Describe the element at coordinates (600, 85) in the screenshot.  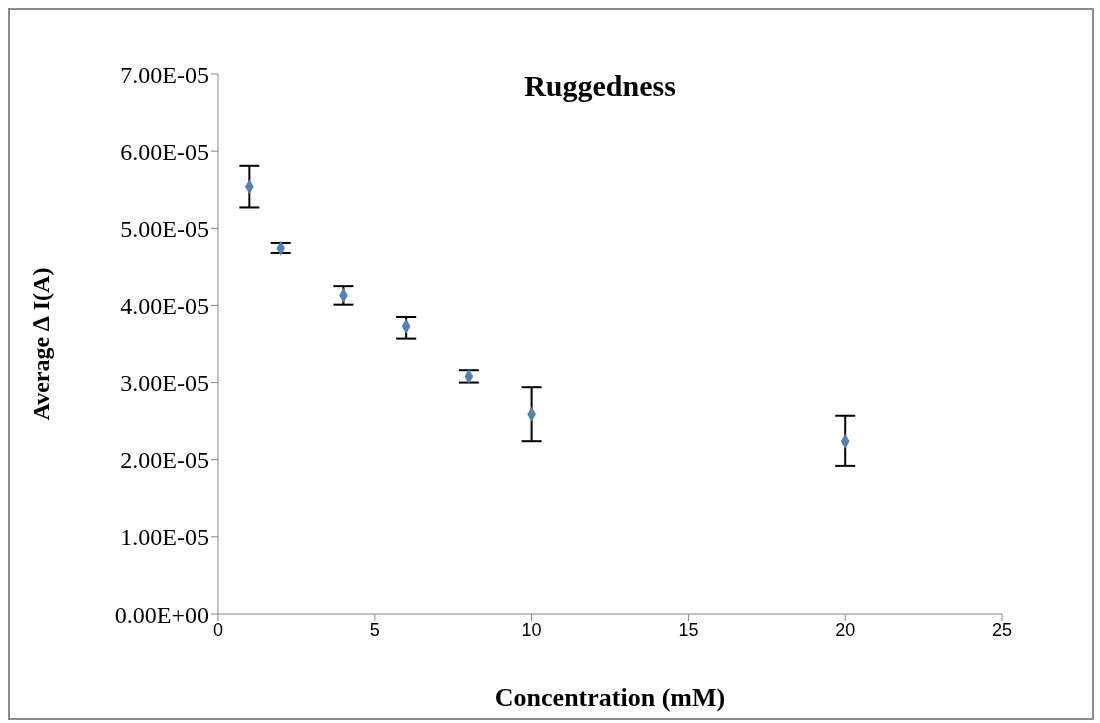
I see `chart-title: Ruggedness` at that location.